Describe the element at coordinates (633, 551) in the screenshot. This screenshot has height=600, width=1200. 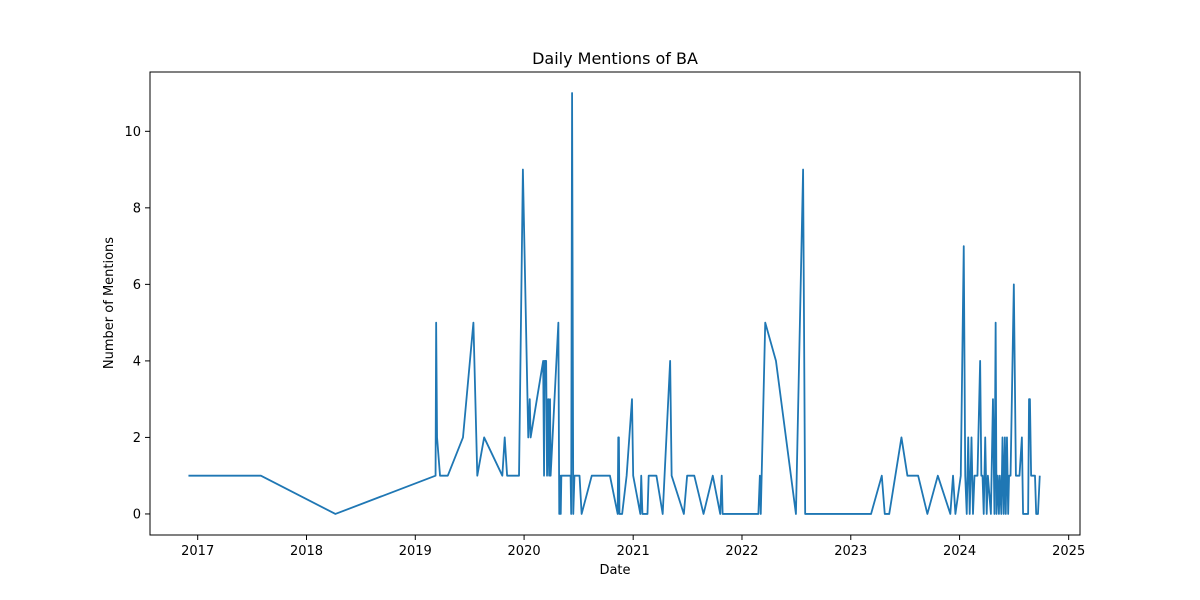
I see `x-tick-label: 2021` at that location.